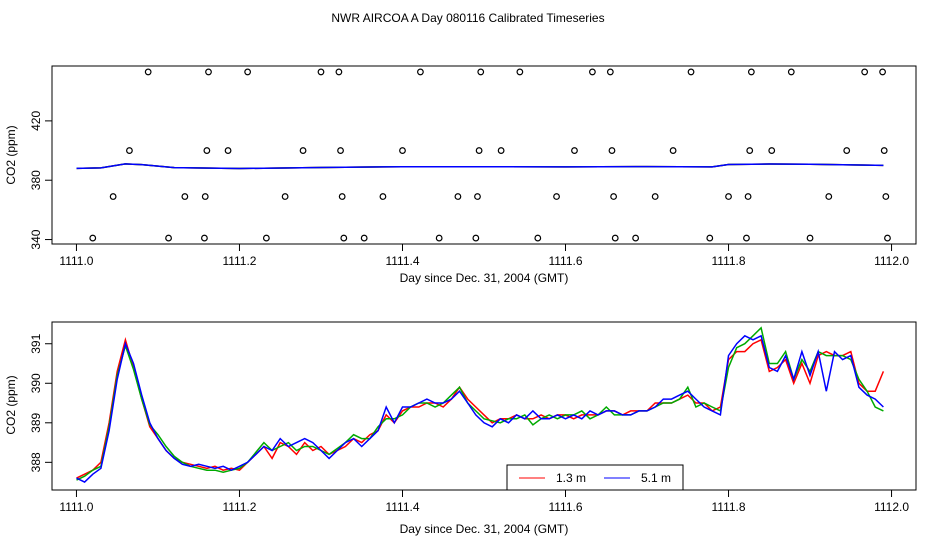 Image resolution: width=936 pixels, height=540 pixels. I want to click on y-tick-label: 380, so click(36, 180).